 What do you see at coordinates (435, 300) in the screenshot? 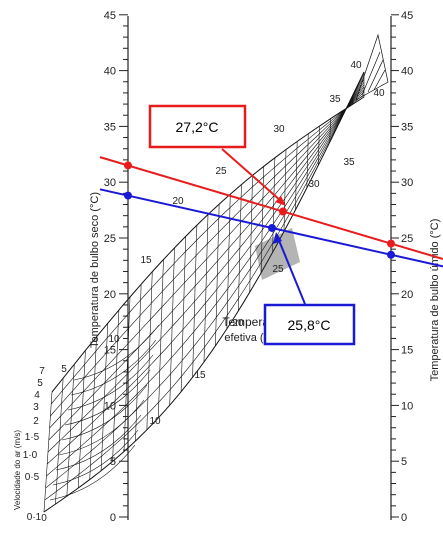
I see `wet-bulb-axis-title: Temperatura de bulbo úmido (°C)` at bounding box center [435, 300].